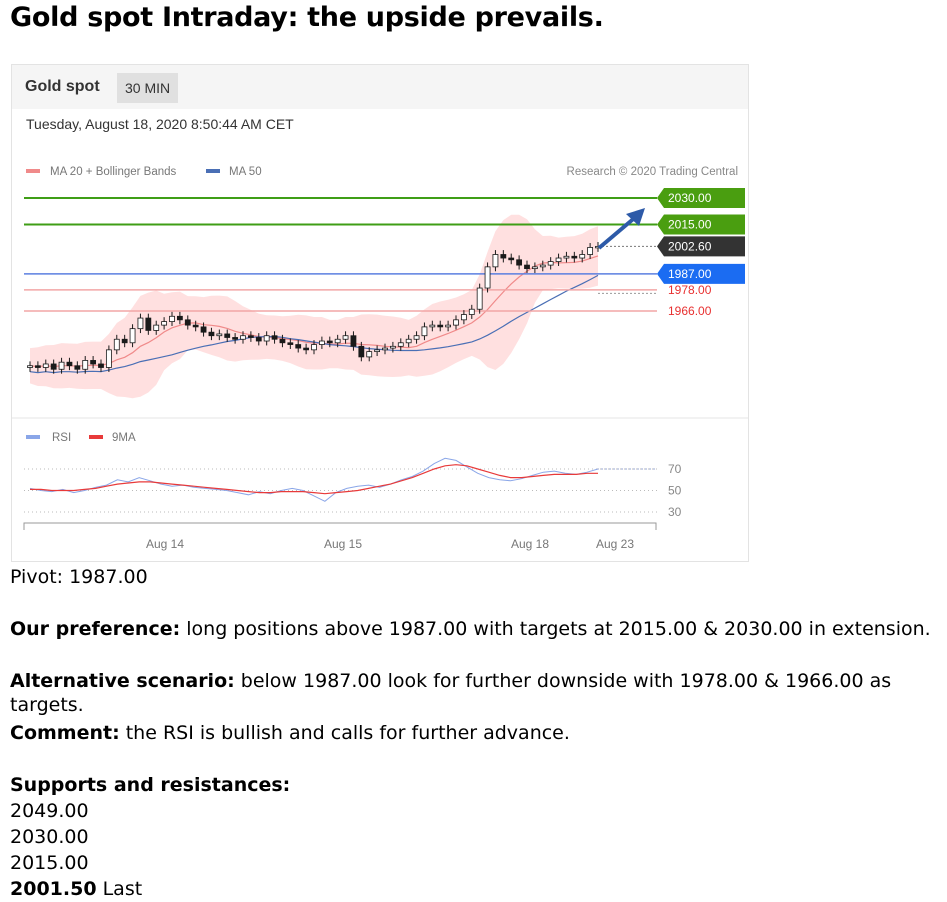 This screenshot has width=947, height=902. What do you see at coordinates (95, 629) in the screenshot?
I see `preference-label: Our preference:` at bounding box center [95, 629].